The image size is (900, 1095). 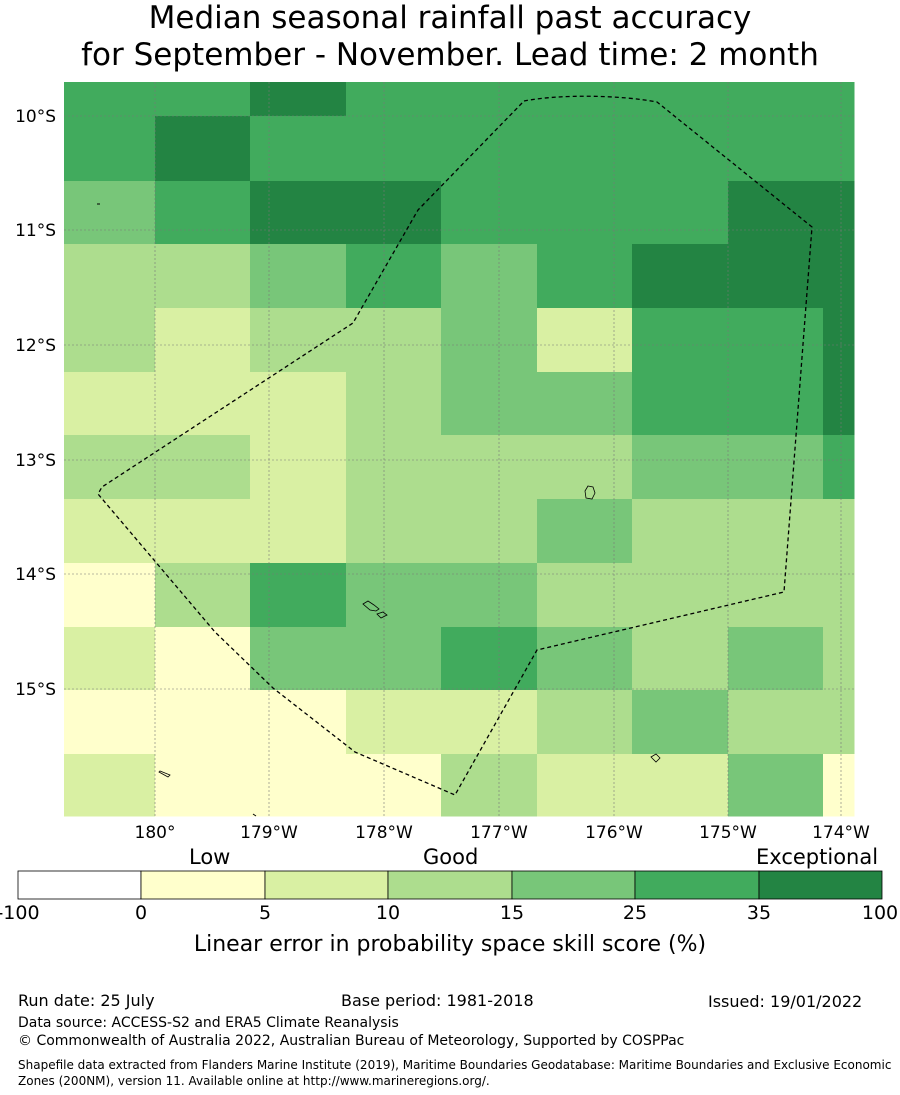 I want to click on latitude-label: 10°S, so click(x=35, y=117).